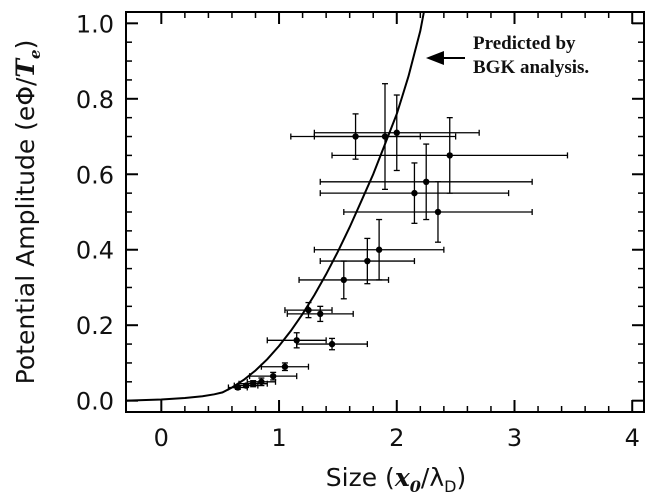  What do you see at coordinates (95, 402) in the screenshot?
I see `y-tick-label: 0.0` at bounding box center [95, 402].